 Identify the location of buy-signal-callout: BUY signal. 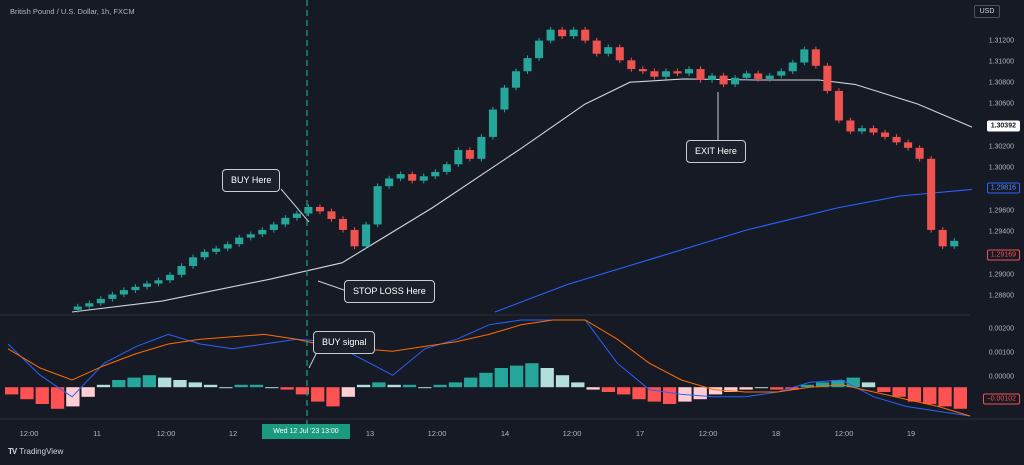
(344, 342).